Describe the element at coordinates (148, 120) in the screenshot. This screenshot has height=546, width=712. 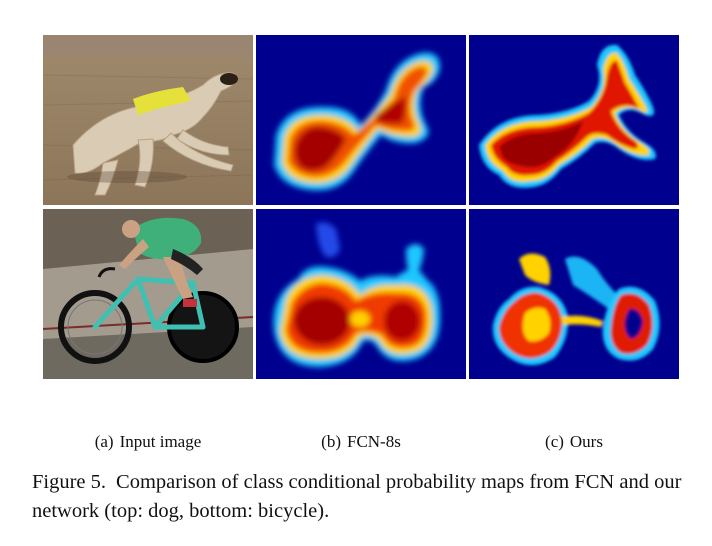
I see `input-image-dog` at that location.